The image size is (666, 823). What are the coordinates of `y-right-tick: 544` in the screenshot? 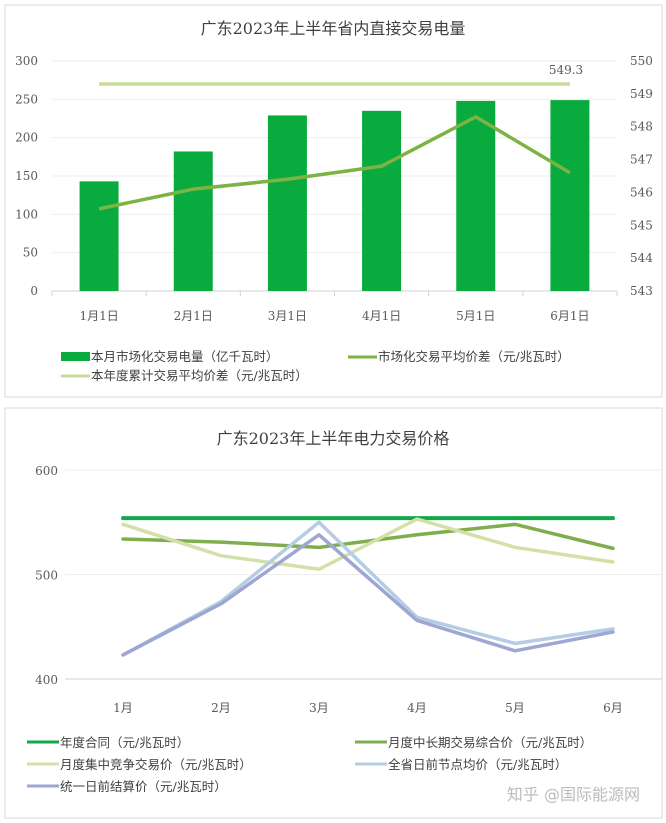 It's located at (641, 258).